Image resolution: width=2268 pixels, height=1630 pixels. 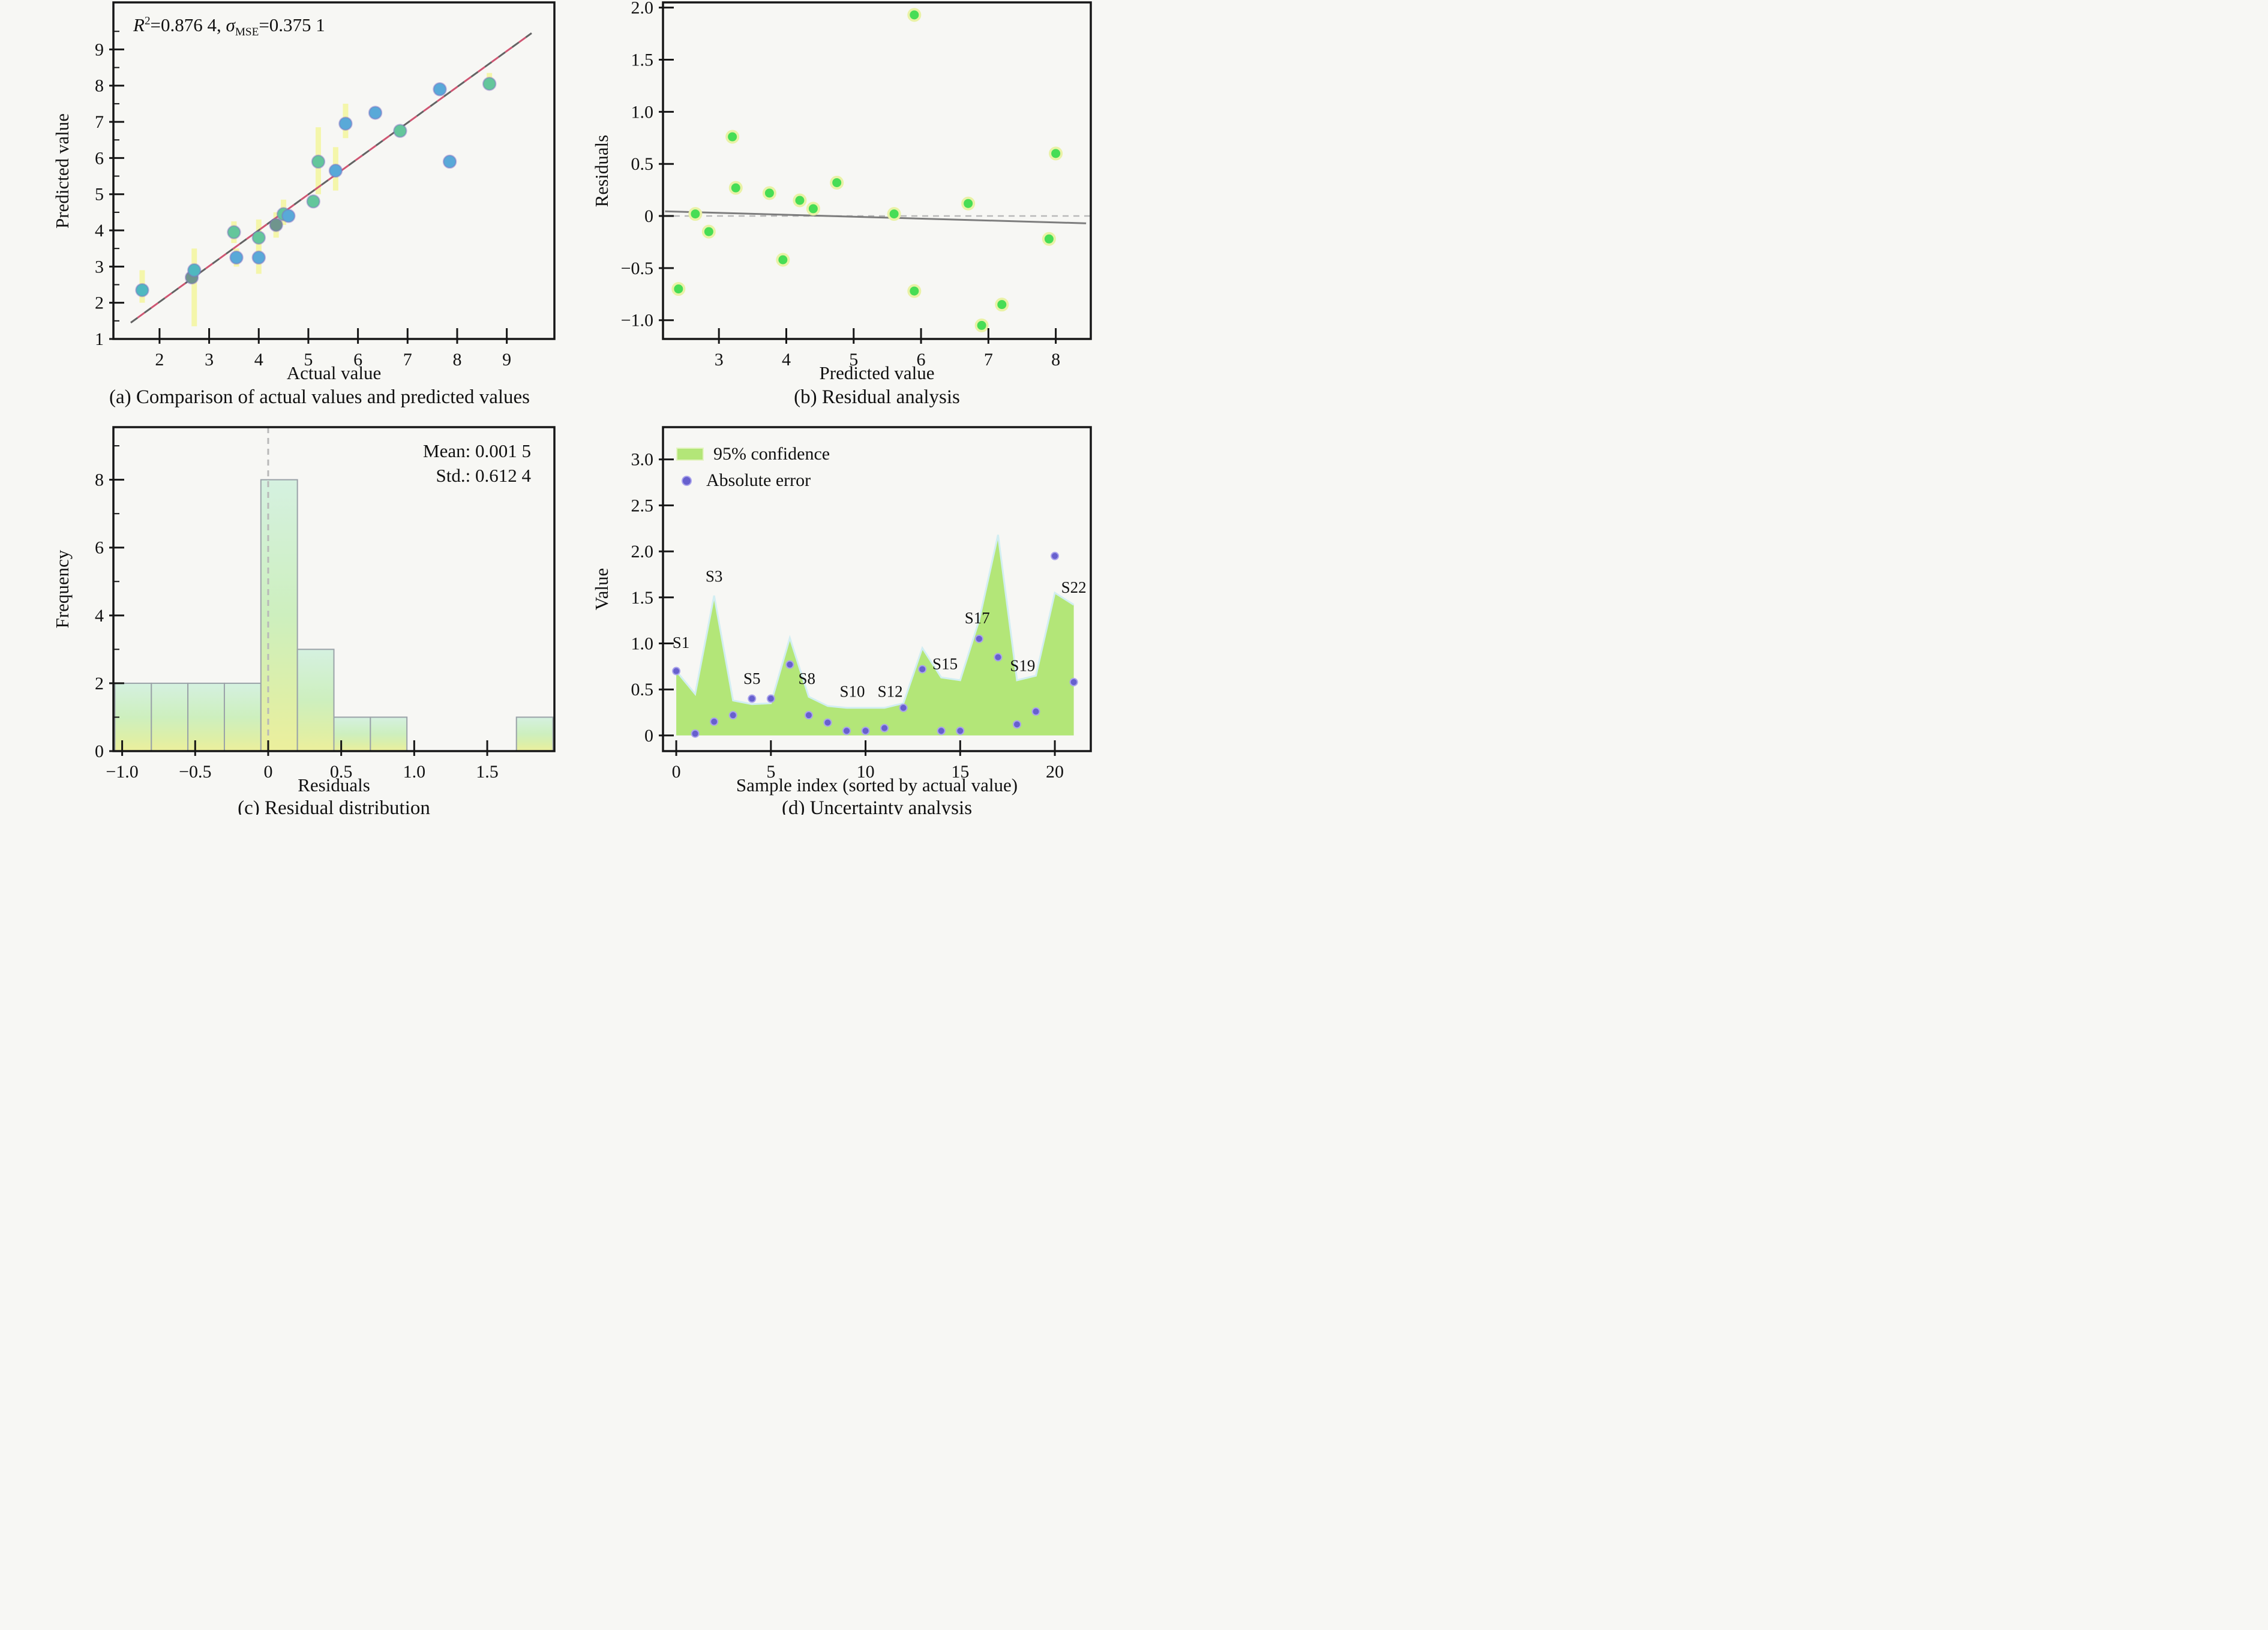 What do you see at coordinates (853, 360) in the screenshot?
I see `x-tick-label: 5` at bounding box center [853, 360].